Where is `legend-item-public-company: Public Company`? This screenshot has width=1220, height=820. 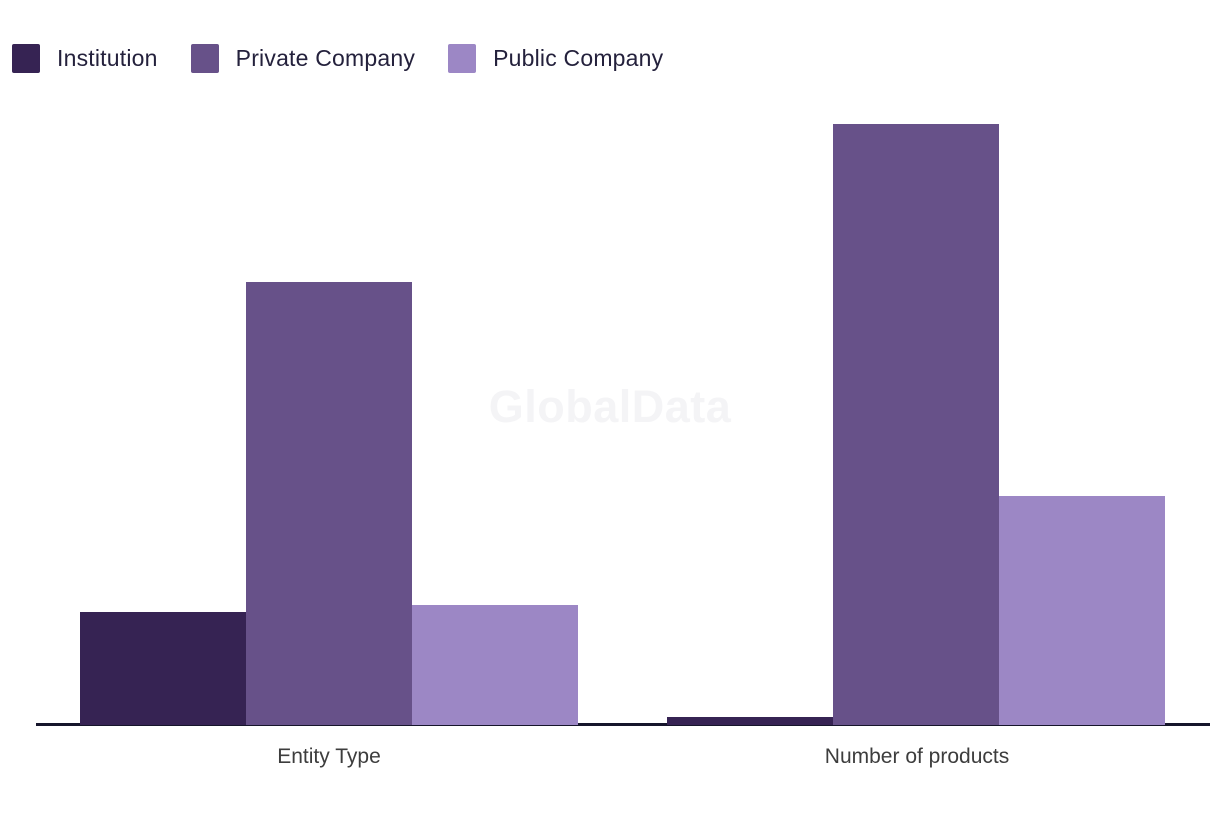
legend-item-public-company: Public Company is located at coordinates (555, 58).